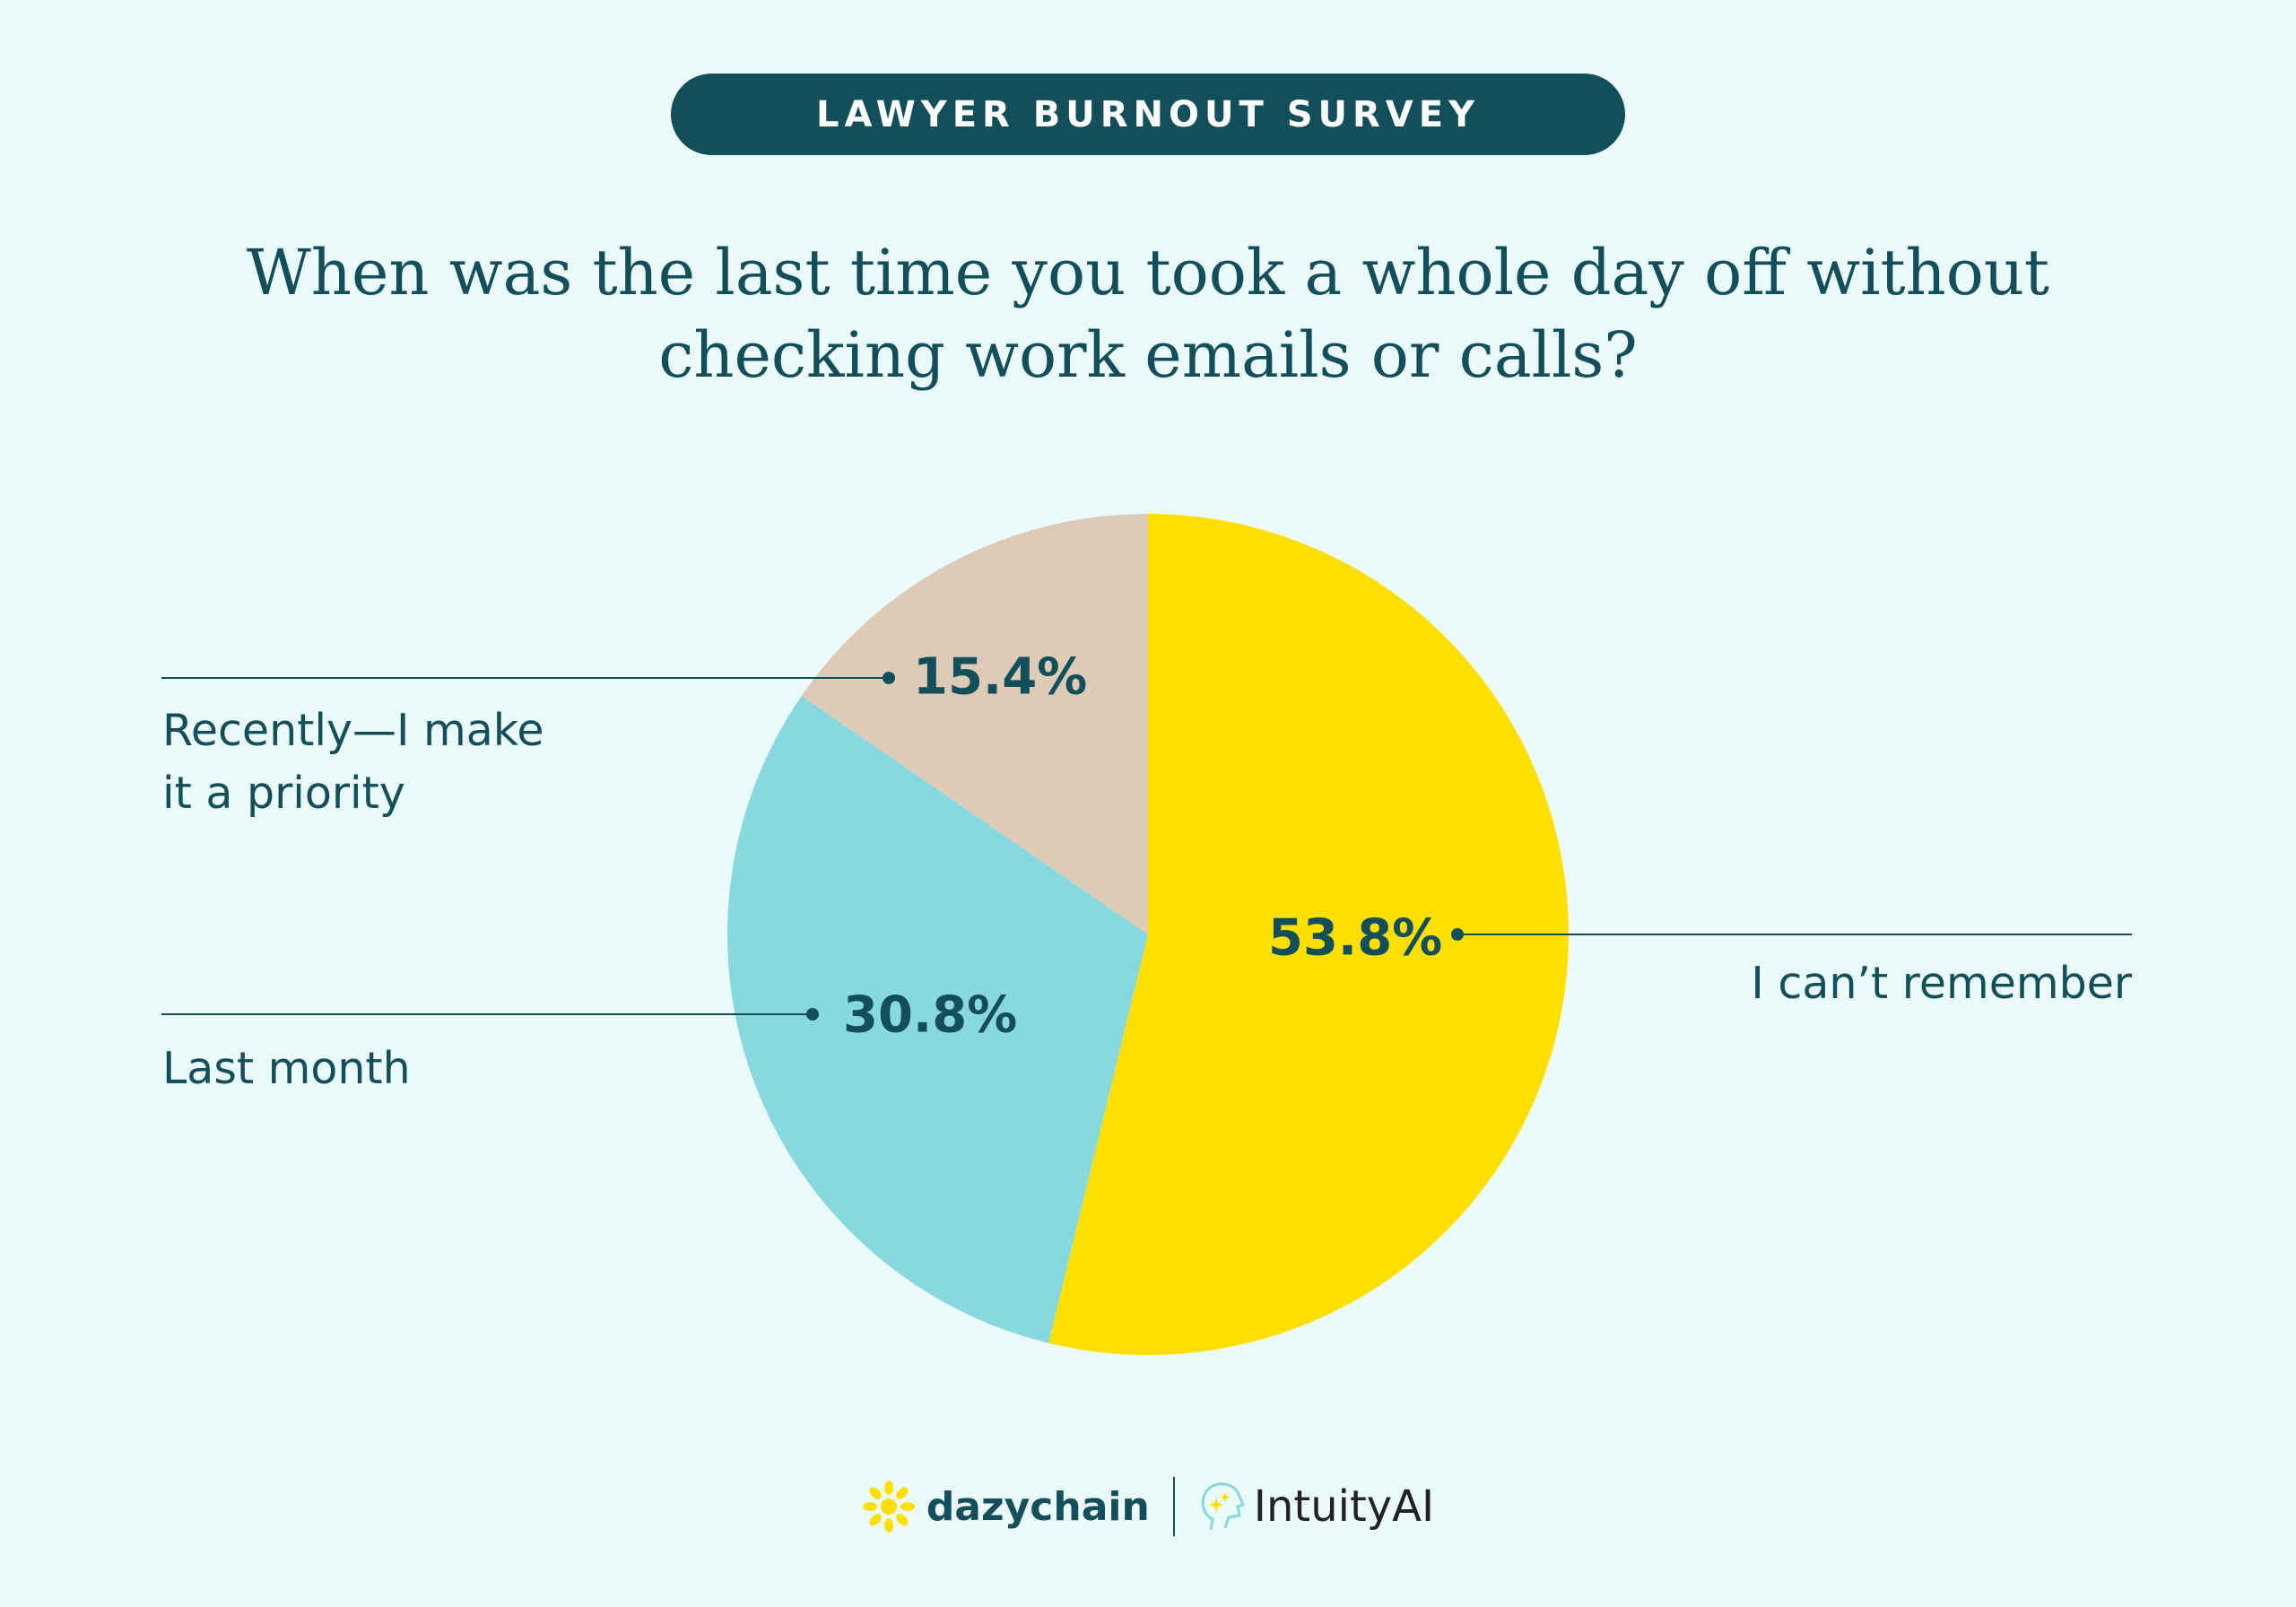 The width and height of the screenshot is (2296, 1607). Describe the element at coordinates (930, 1016) in the screenshot. I see `data-label-last-month: 30.8%` at that location.